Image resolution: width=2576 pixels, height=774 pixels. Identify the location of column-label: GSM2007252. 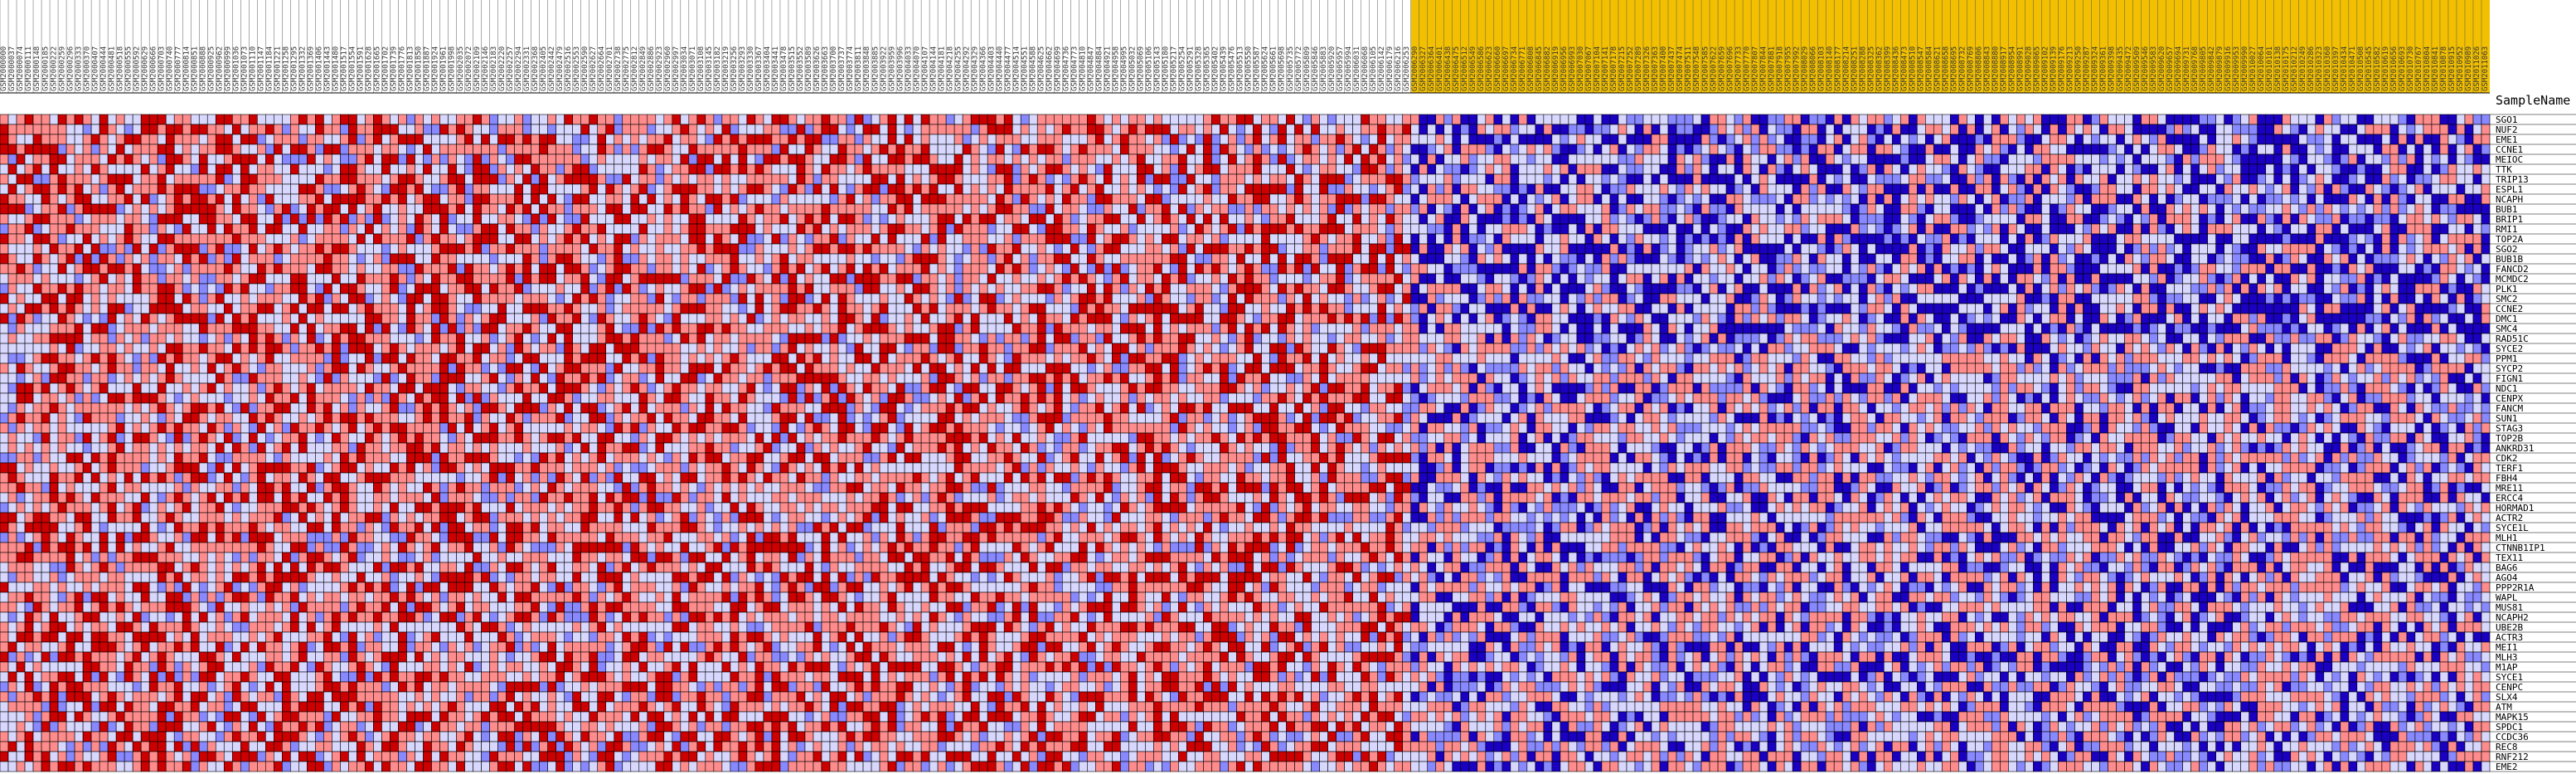
(1631, 68).